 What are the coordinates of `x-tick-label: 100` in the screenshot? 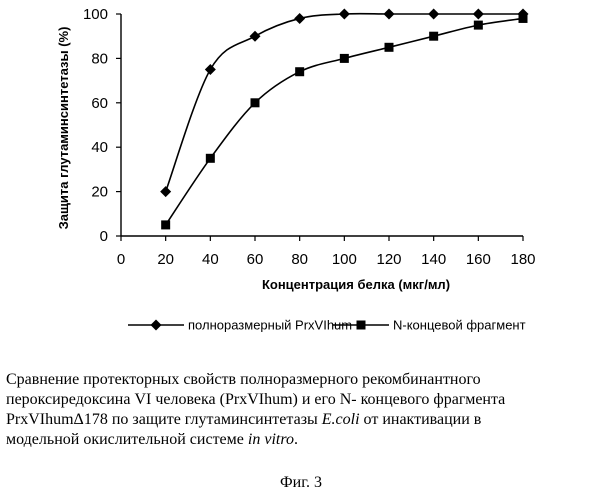 It's located at (344, 259).